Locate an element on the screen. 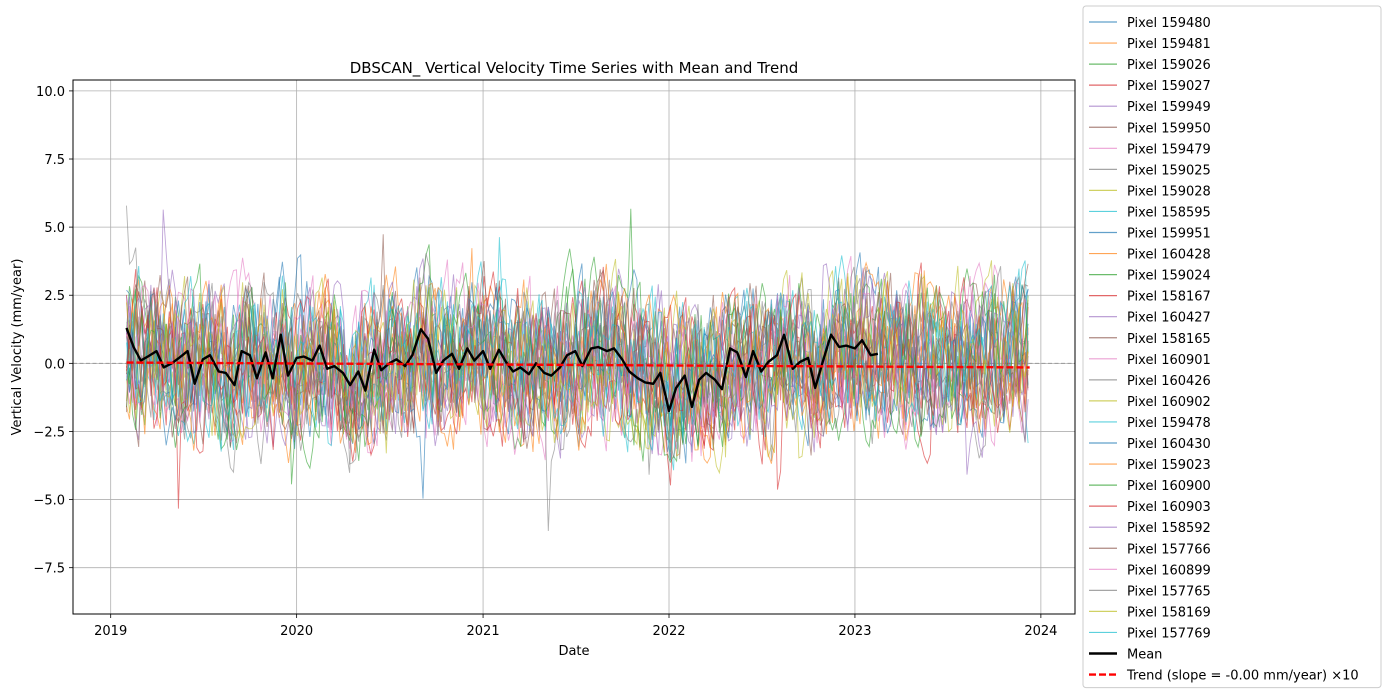 This screenshot has width=1389, height=694. y-tick-label: −5.0 is located at coordinates (49, 501).